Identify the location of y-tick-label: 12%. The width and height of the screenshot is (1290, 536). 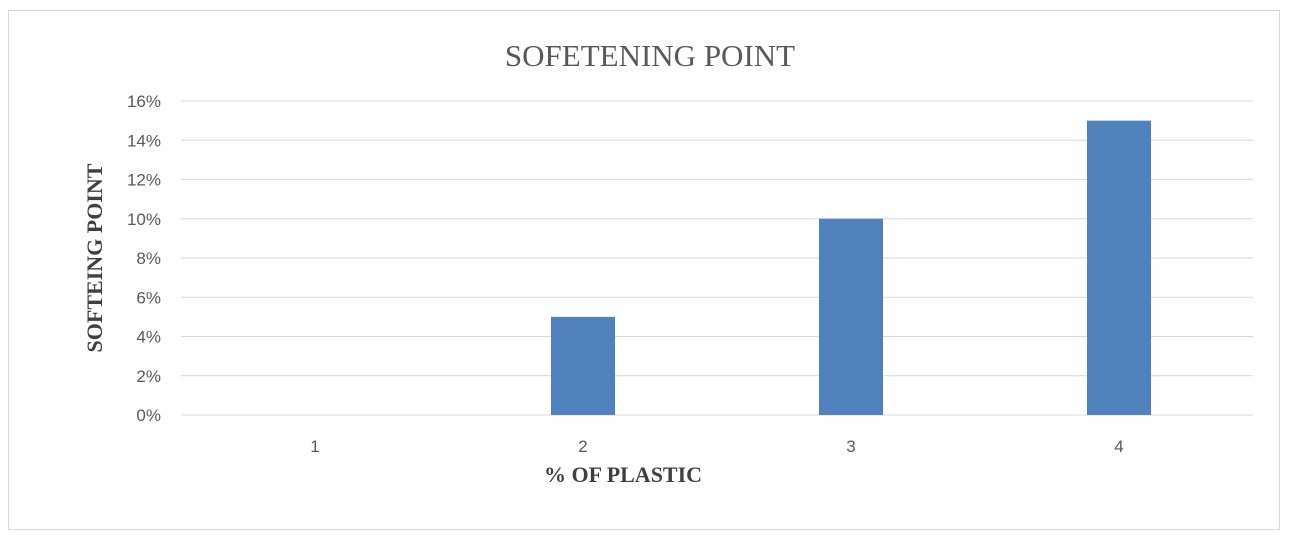
(144, 180).